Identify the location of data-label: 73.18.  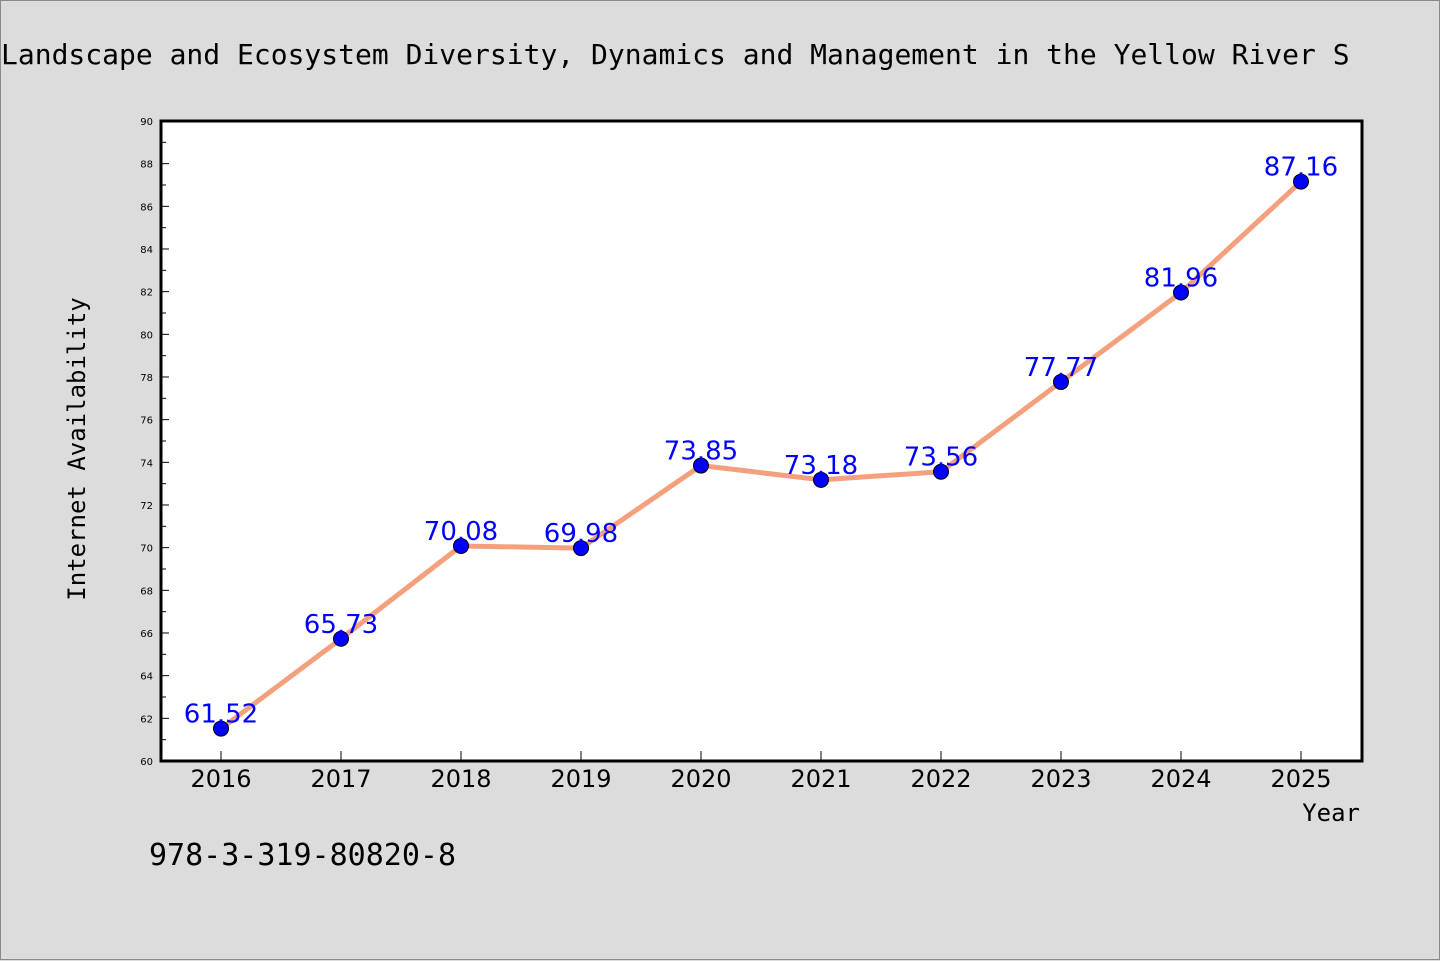
(821, 466).